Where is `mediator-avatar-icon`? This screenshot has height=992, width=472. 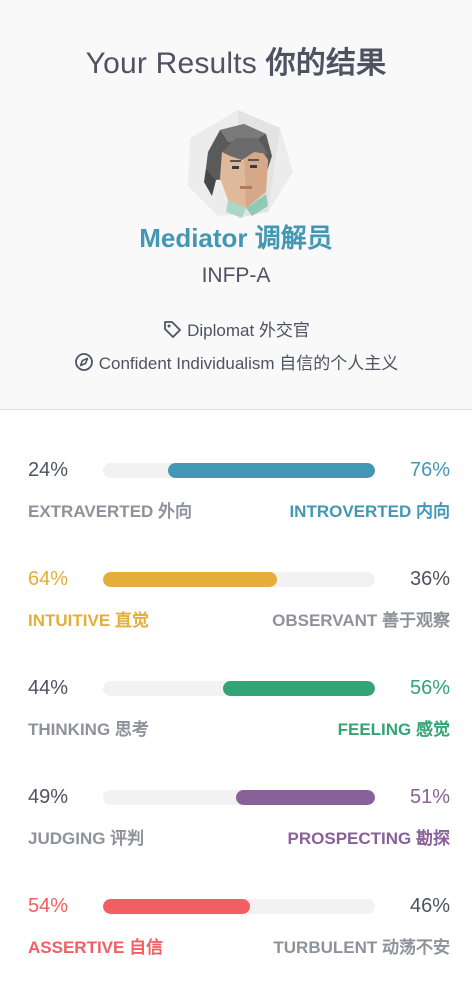
mediator-avatar-icon is located at coordinates (238, 164).